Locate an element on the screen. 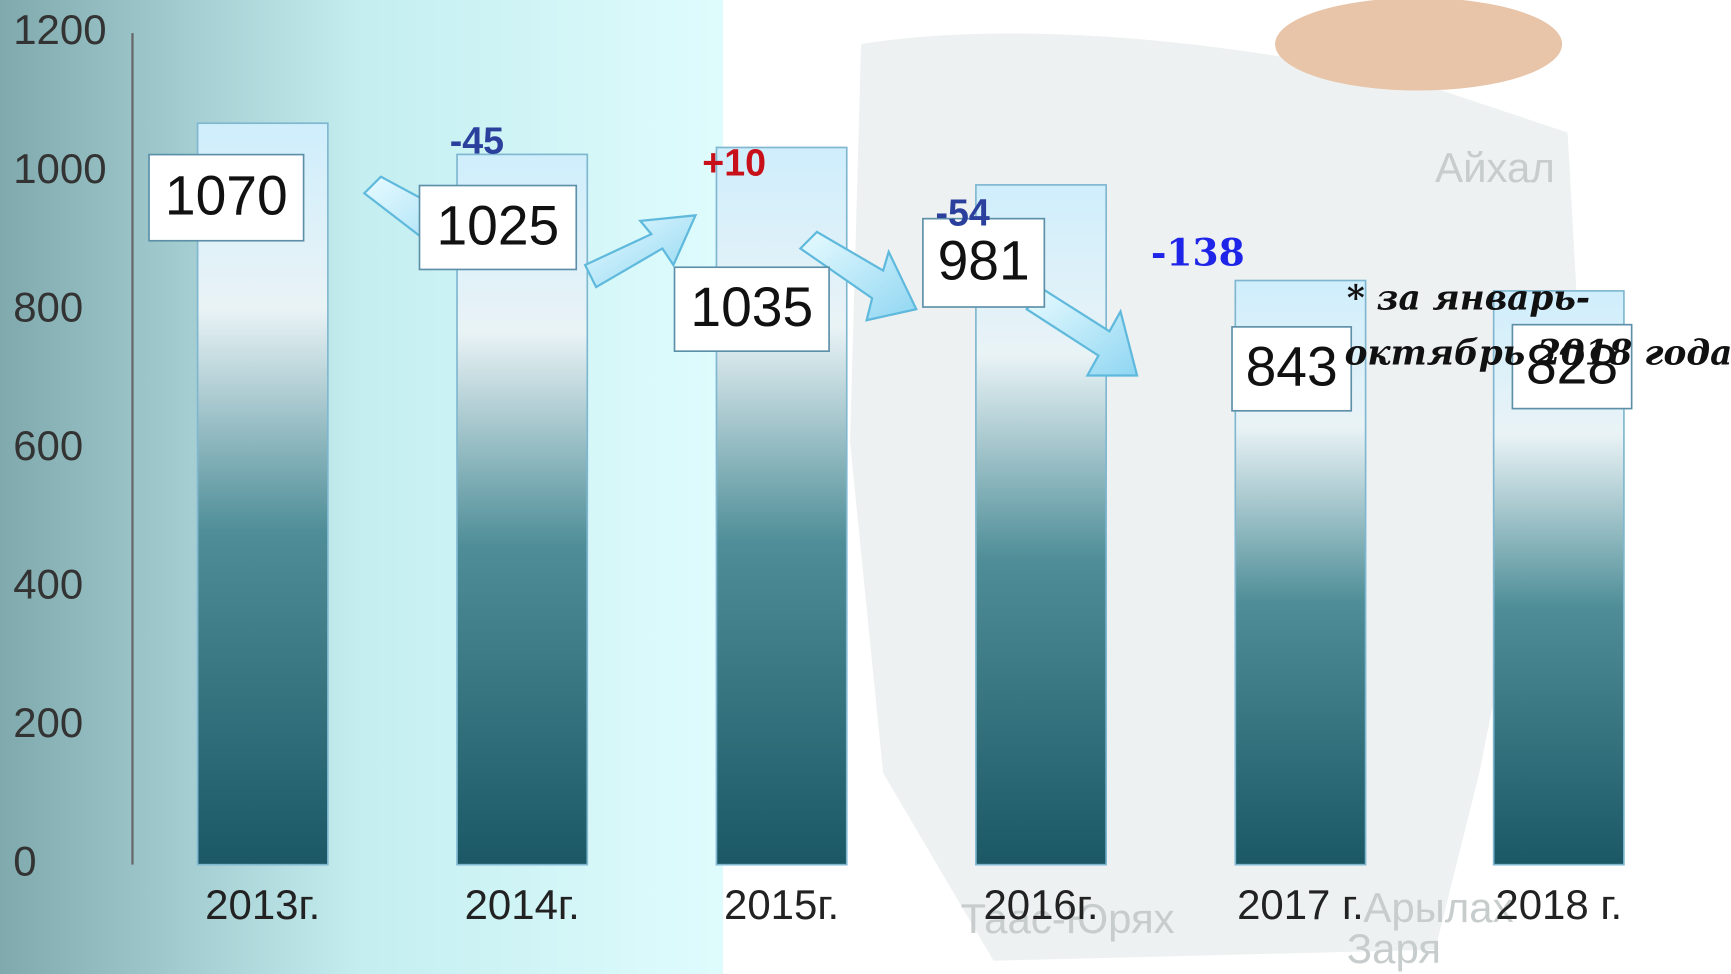 The height and width of the screenshot is (974, 1731). x-tick-label: 2014г. is located at coordinates (522, 904).